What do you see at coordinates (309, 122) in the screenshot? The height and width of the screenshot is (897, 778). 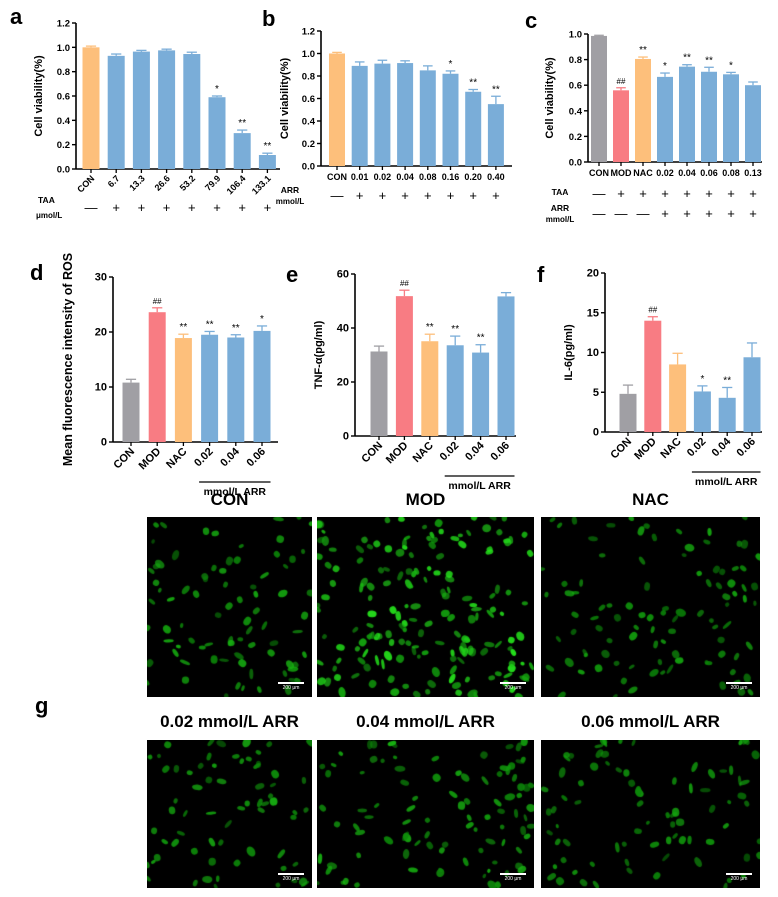 I see `y-tick-label: 0.4` at bounding box center [309, 122].